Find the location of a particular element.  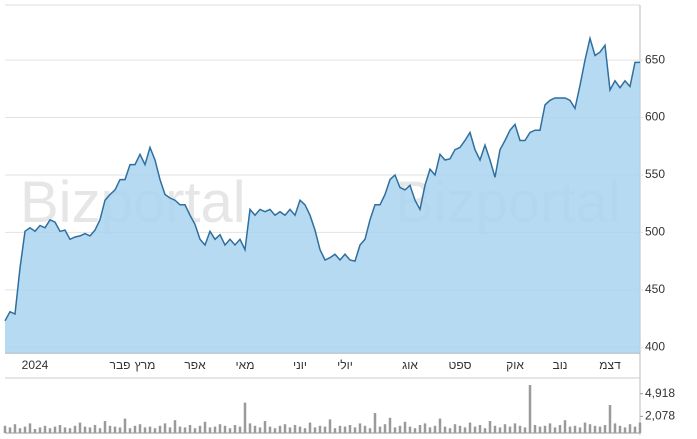

y-tick-label: 500 is located at coordinates (655, 232).